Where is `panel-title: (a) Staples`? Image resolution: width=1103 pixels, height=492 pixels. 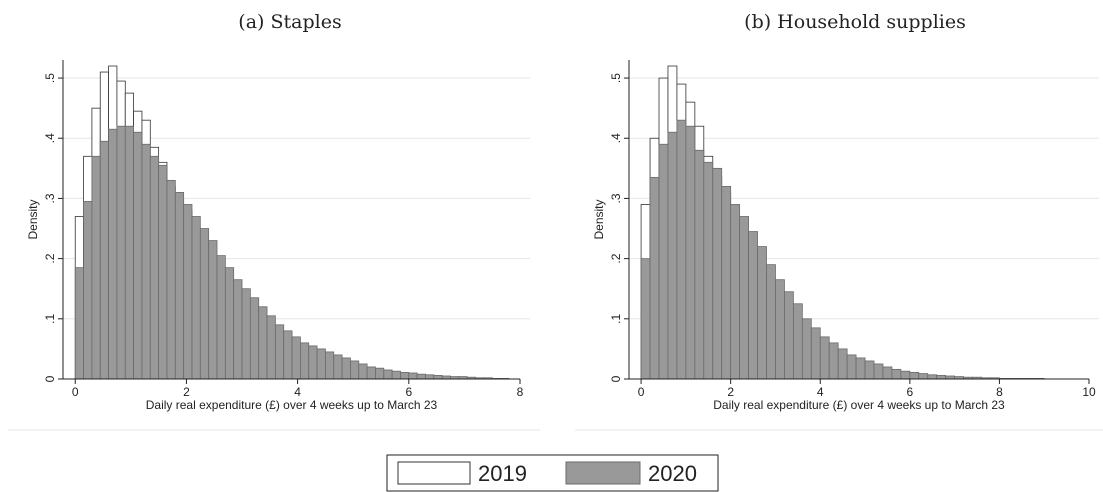
panel-title: (a) Staples is located at coordinates (289, 22).